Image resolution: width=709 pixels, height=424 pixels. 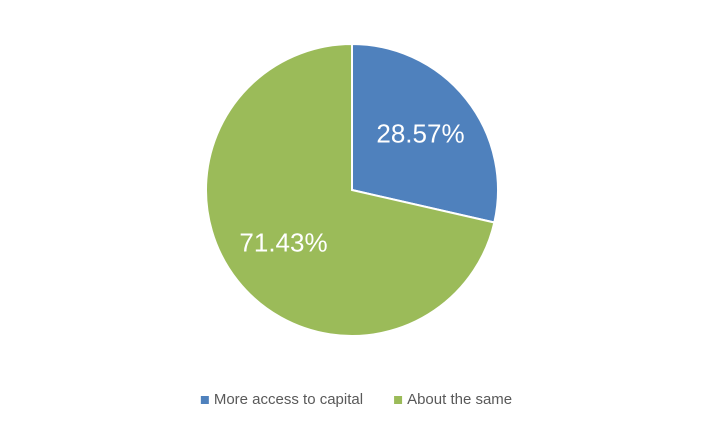 What do you see at coordinates (283, 242) in the screenshot?
I see `data-label: 71.43%` at bounding box center [283, 242].